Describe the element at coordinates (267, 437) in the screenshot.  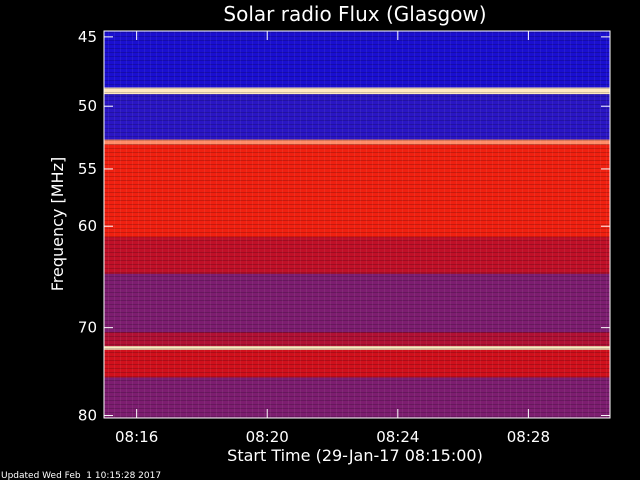
I see `x-tick-label: 08:20` at that location.